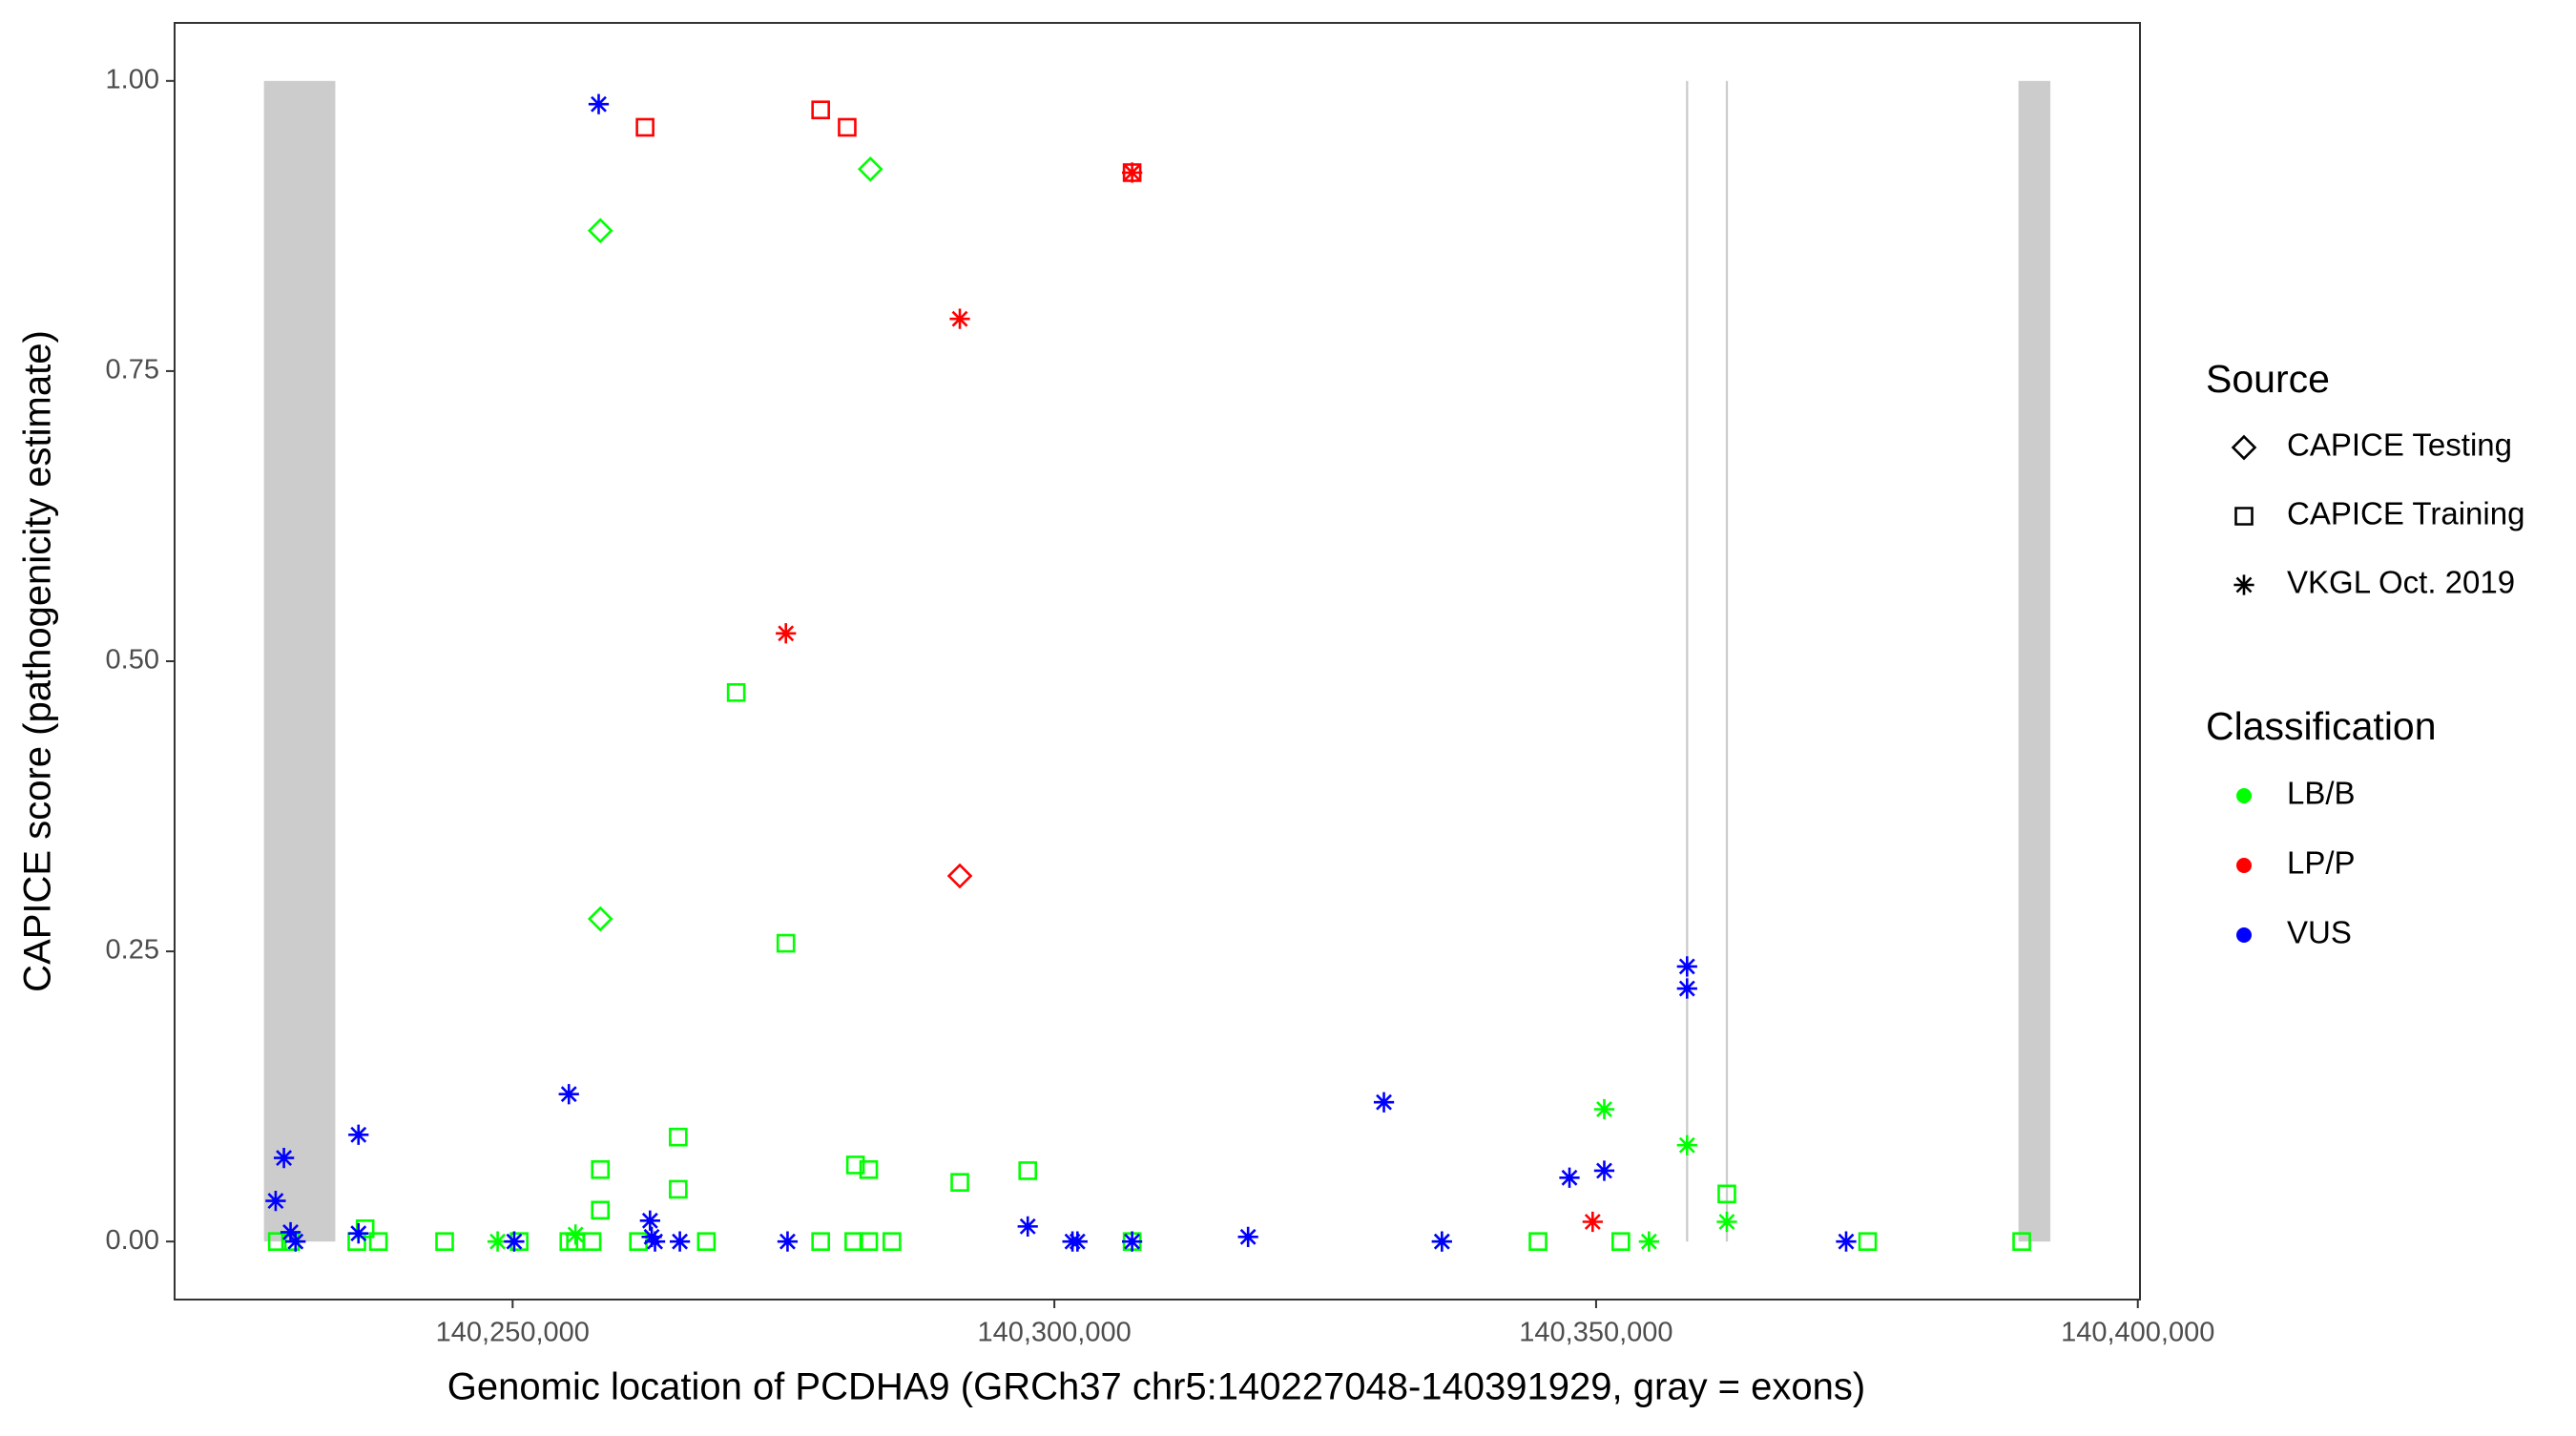  I want to click on y-tick-label: 0.50, so click(132, 660).